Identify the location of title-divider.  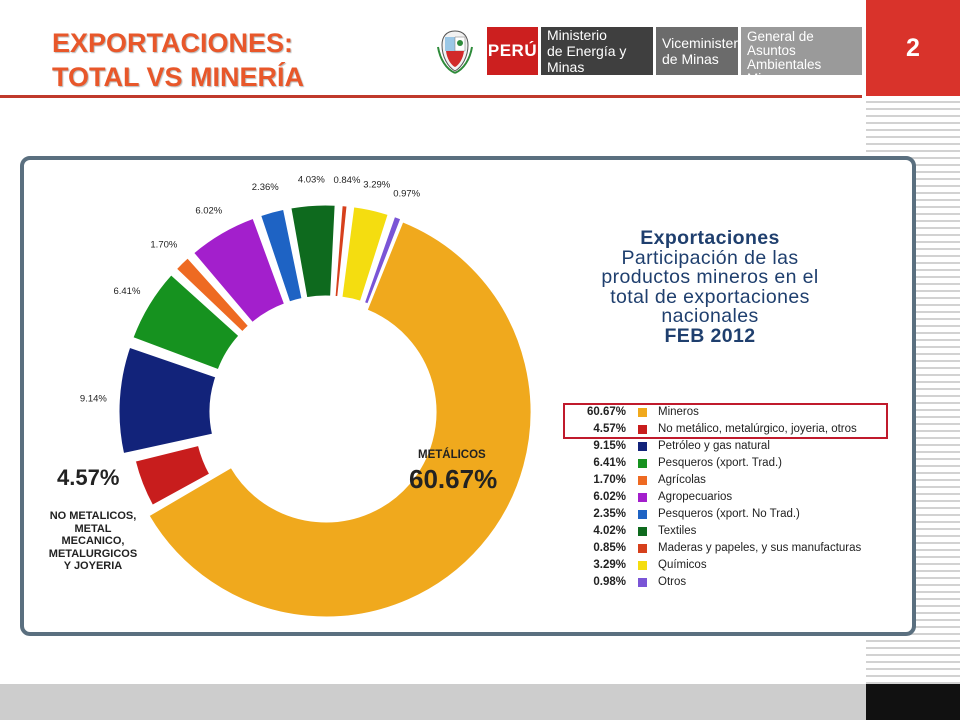
(431, 96).